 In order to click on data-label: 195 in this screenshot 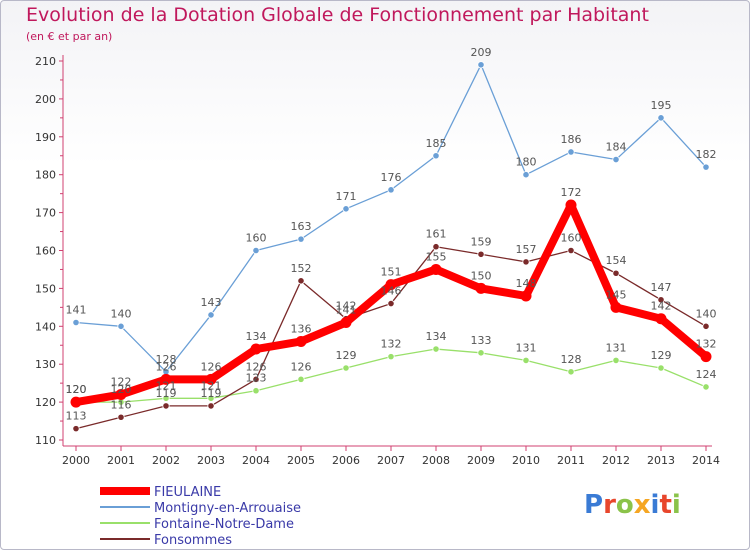, I will do `click(661, 105)`.